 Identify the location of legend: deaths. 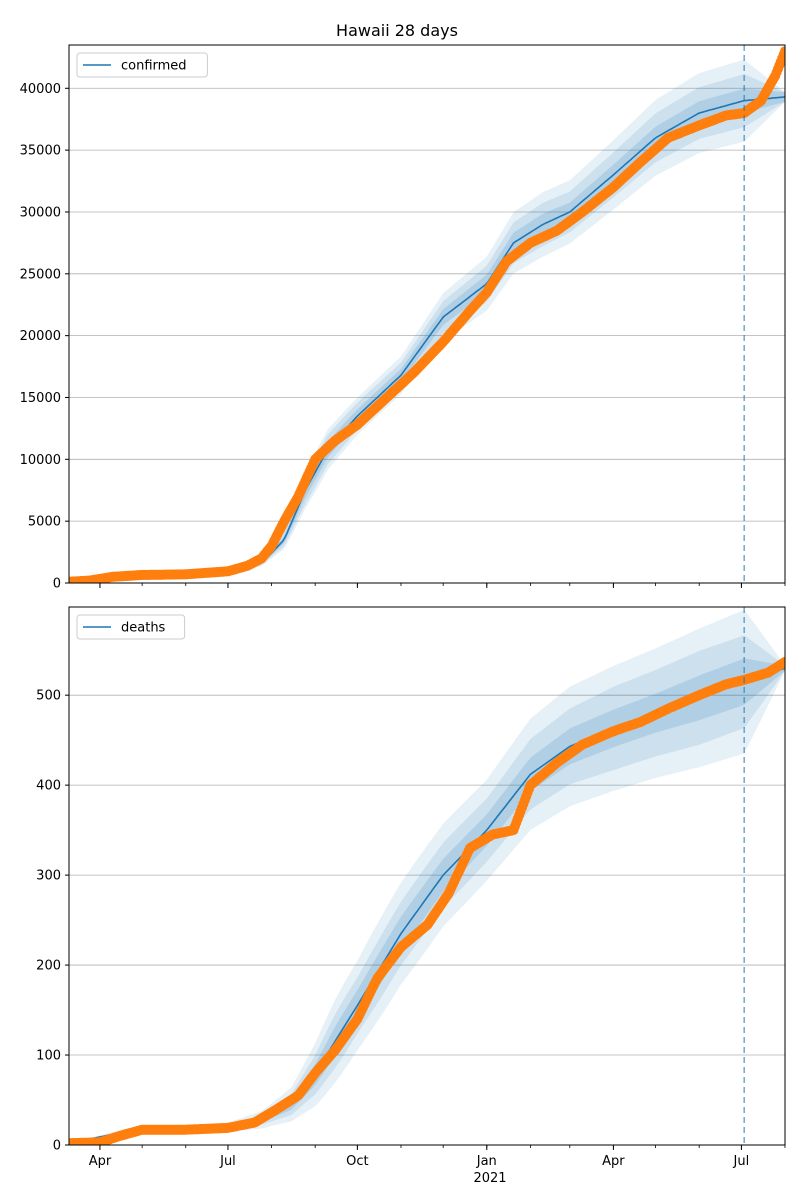
(131, 627).